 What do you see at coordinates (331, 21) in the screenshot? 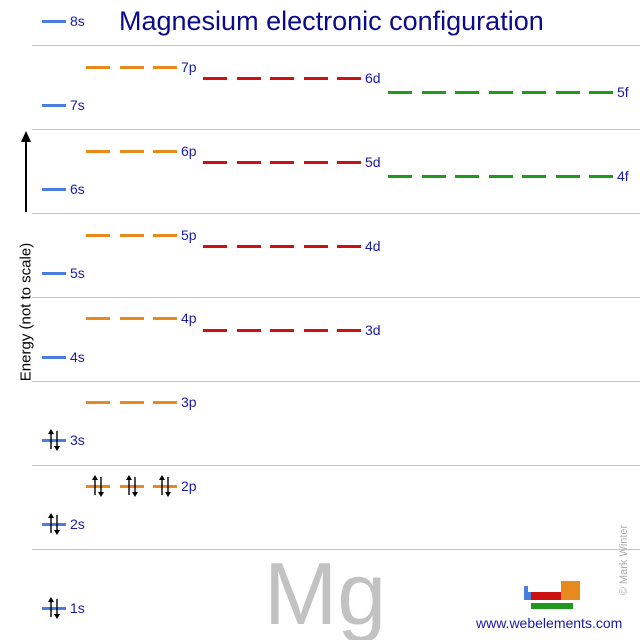
I see `page-title: Magnesium electronic configuration` at bounding box center [331, 21].